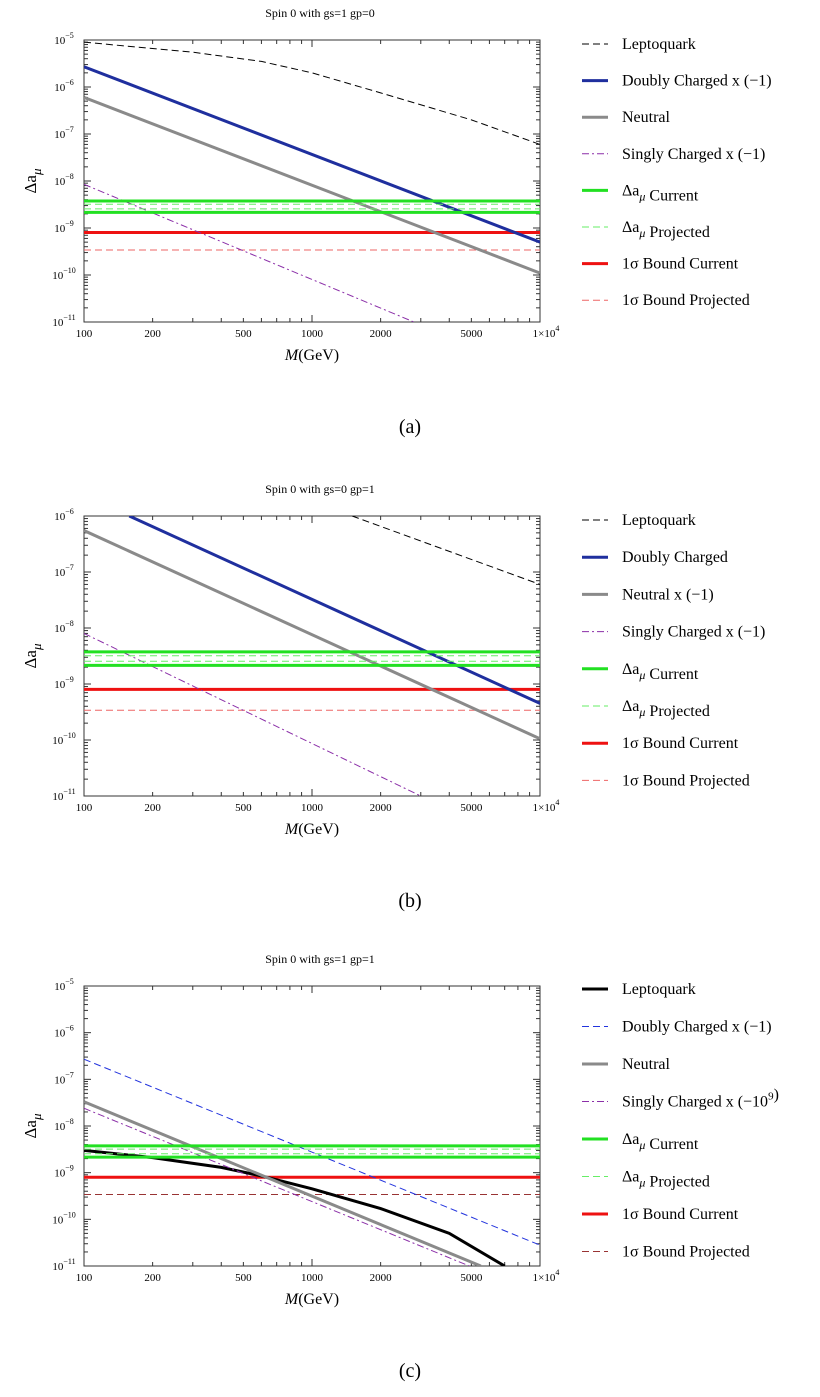 Image resolution: width=820 pixels, height=1397 pixels. I want to click on legend-entry: Neutral x (−1), so click(648, 594).